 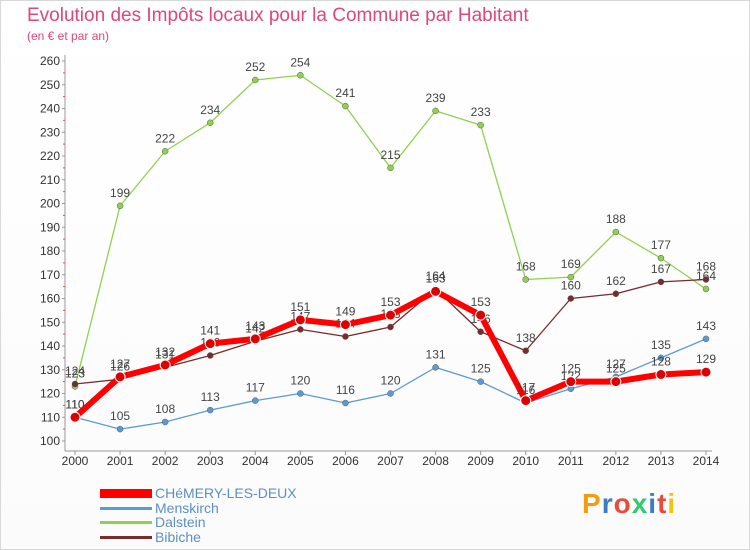 I want to click on y-tick-label: 200, so click(x=50, y=204).